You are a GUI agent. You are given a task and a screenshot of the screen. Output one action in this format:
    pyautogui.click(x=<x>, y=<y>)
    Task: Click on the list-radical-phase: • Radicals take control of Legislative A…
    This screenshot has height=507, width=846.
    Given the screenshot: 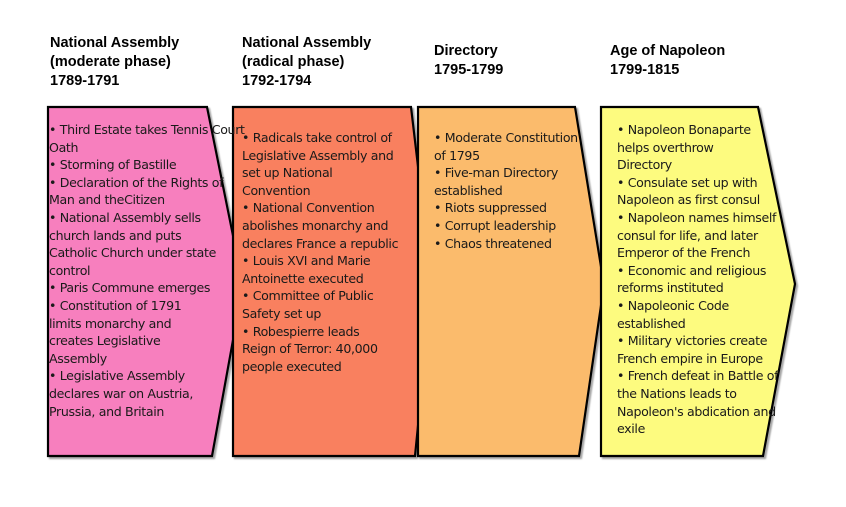 What is the action you would take?
    pyautogui.click(x=337, y=252)
    